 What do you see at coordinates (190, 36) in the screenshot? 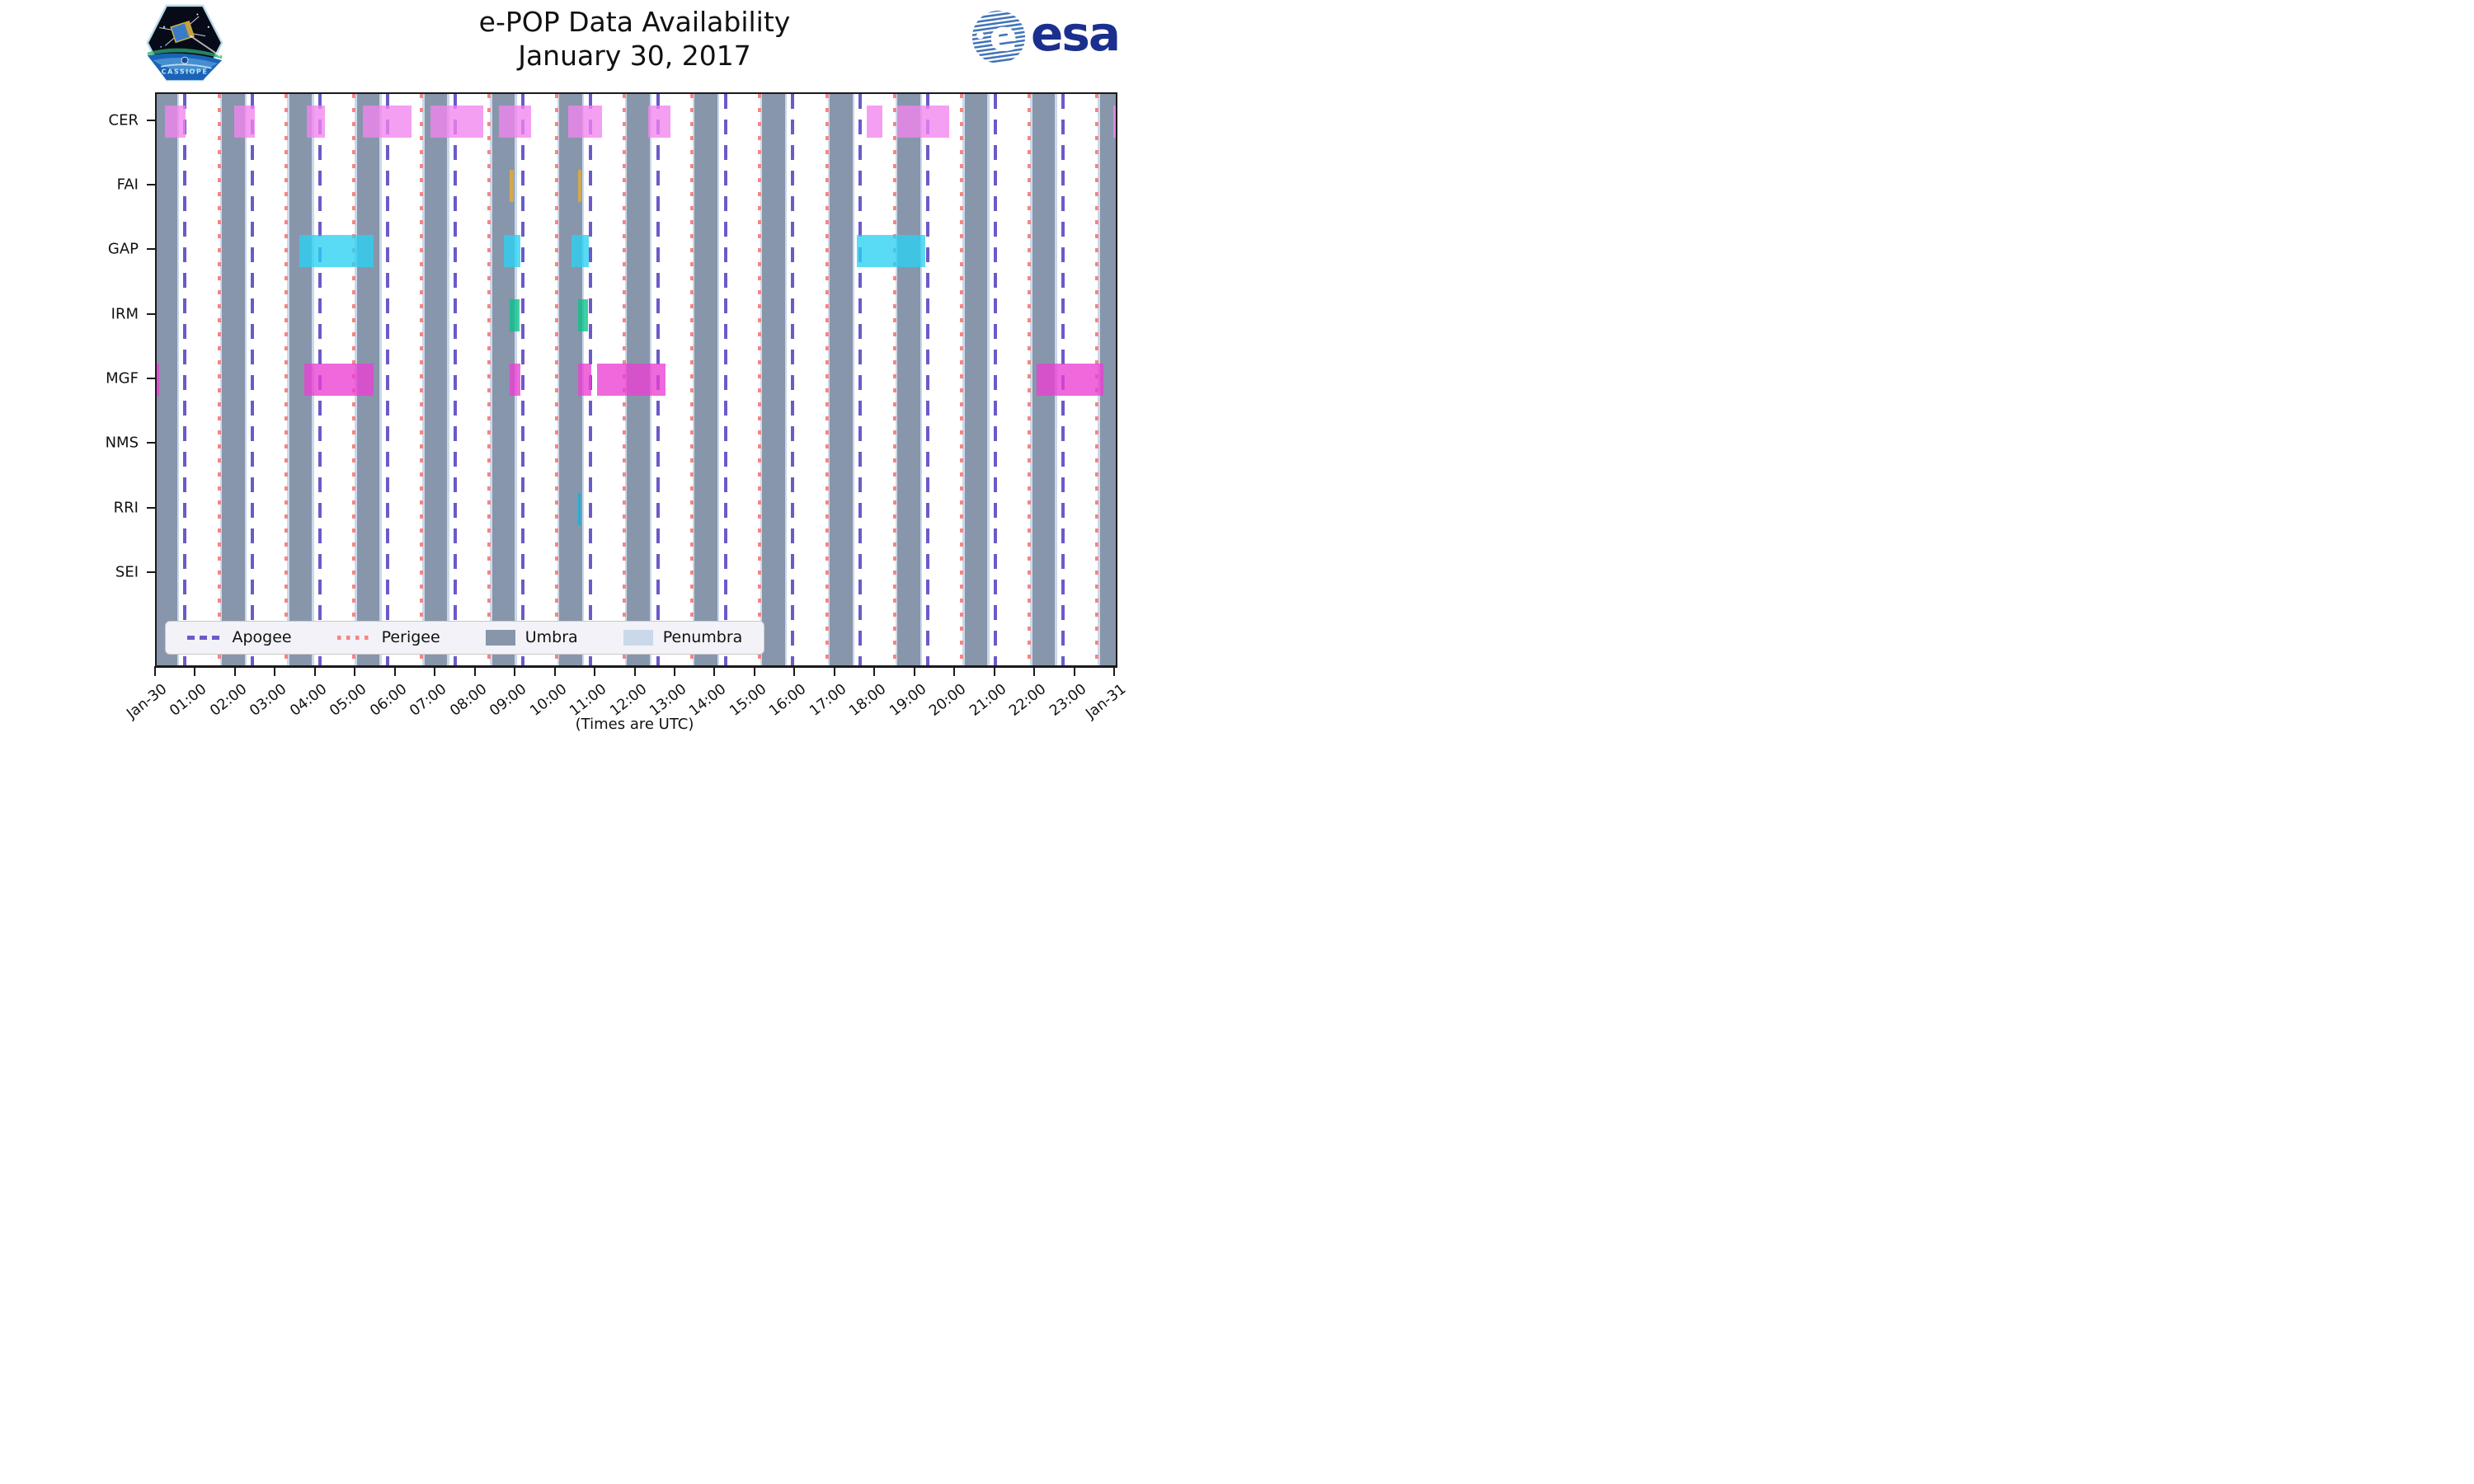
I see `satellite` at bounding box center [190, 36].